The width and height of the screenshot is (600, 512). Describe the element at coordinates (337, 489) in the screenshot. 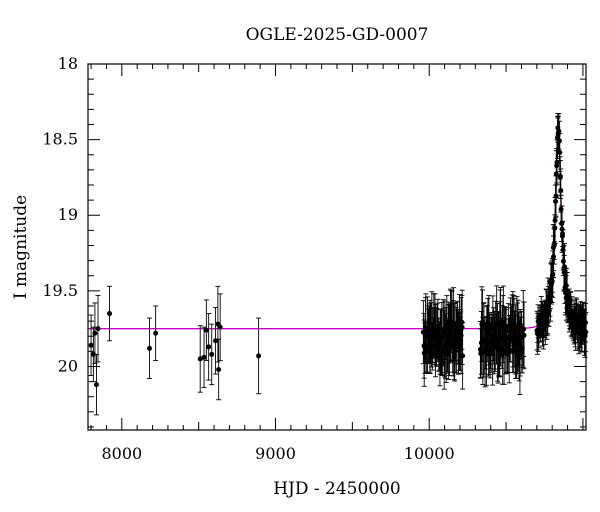

I see `x-axis-label: HJD - 2450000` at that location.